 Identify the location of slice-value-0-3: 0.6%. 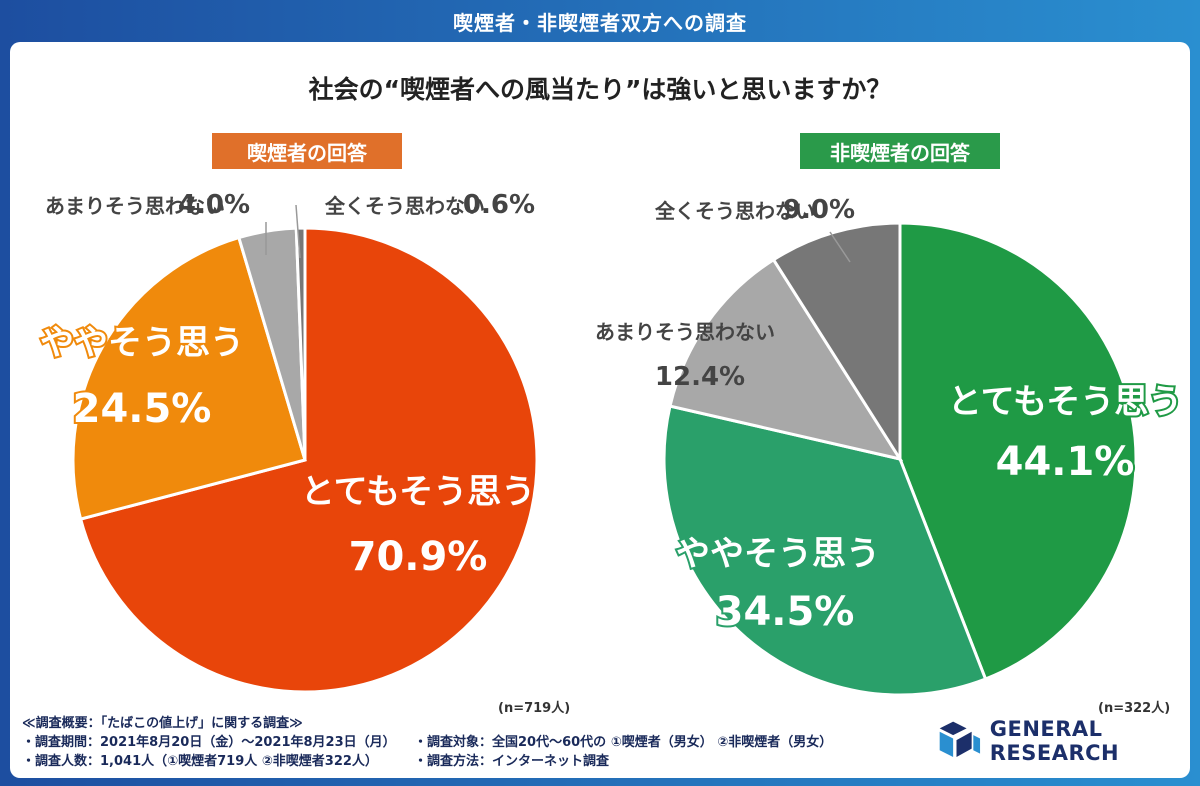
(499, 205).